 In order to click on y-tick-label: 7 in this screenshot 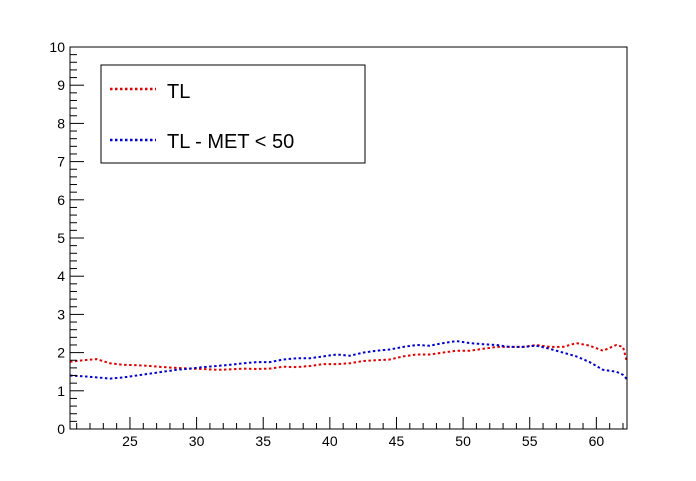, I will do `click(61, 162)`.